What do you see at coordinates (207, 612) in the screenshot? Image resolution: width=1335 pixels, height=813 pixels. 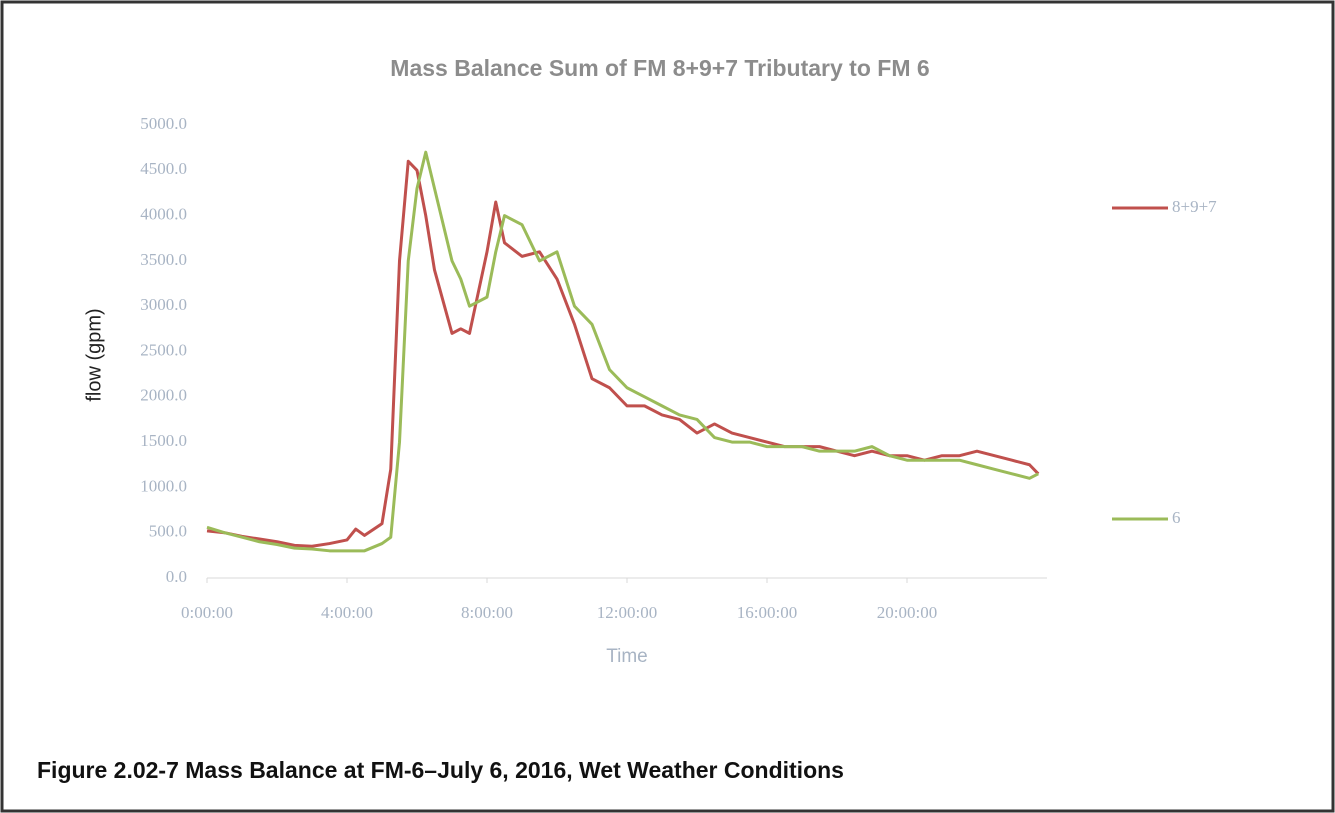 I see `x-tick-label: 0:00:00` at bounding box center [207, 612].